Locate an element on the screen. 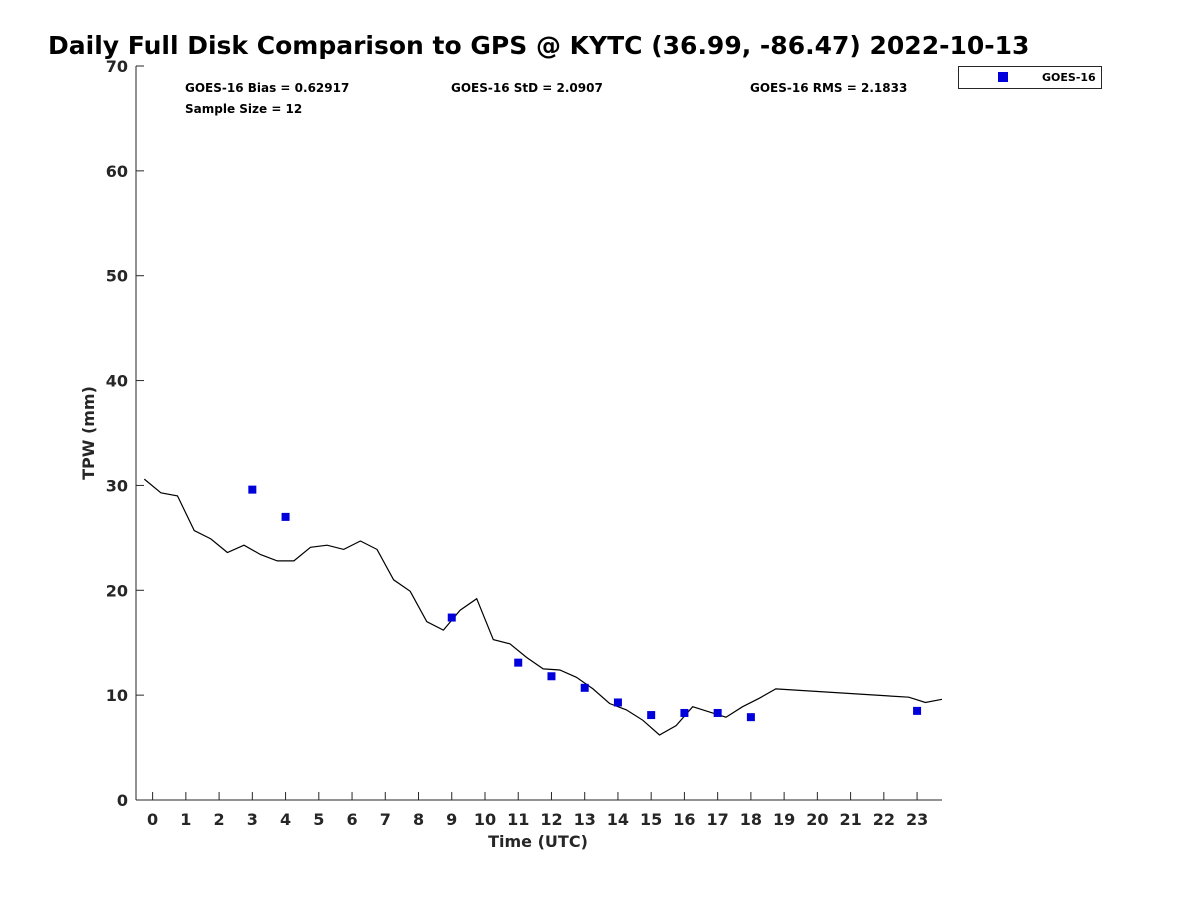  x-tick-label: 5 is located at coordinates (318, 819).